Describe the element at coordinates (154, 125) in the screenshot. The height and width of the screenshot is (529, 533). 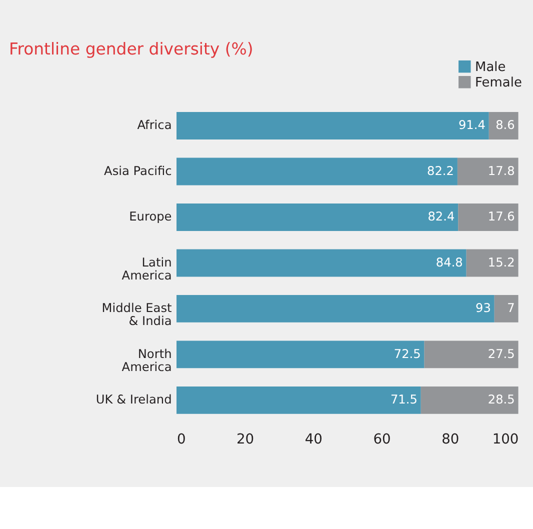
I see `y-tick-label: Africa` at that location.